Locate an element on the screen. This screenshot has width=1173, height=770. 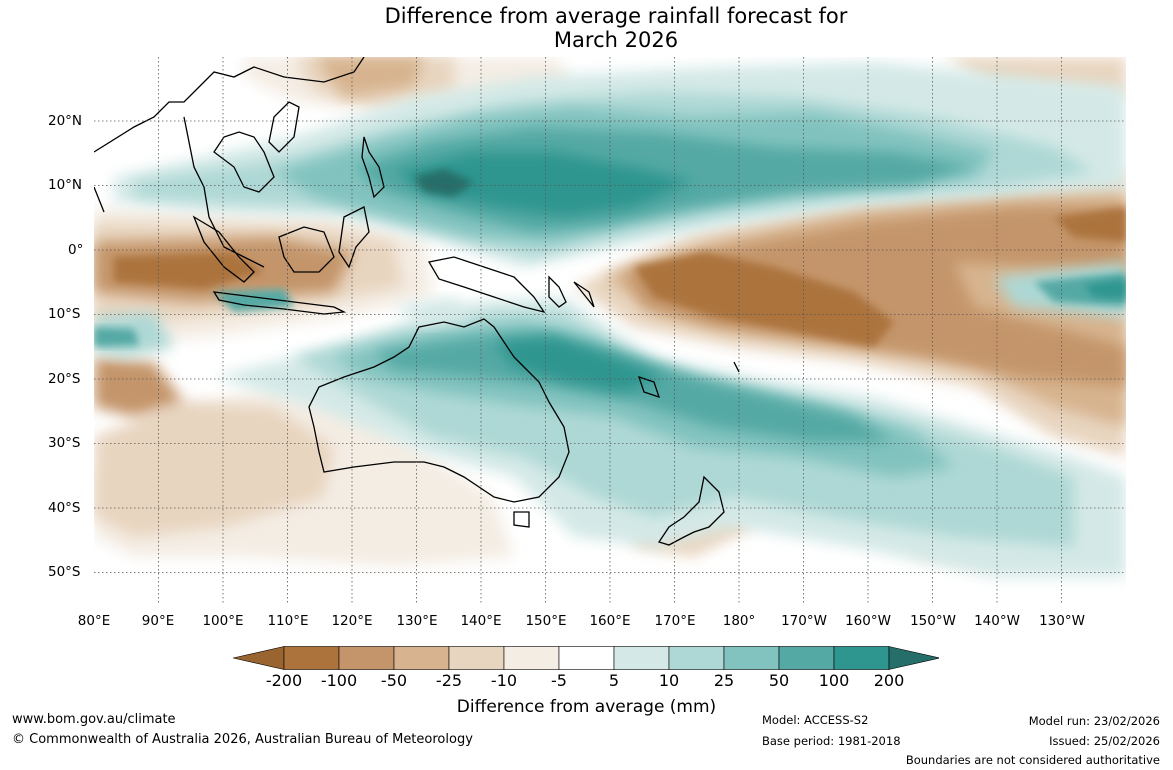
lon-label-90e: 90°E is located at coordinates (158, 621).